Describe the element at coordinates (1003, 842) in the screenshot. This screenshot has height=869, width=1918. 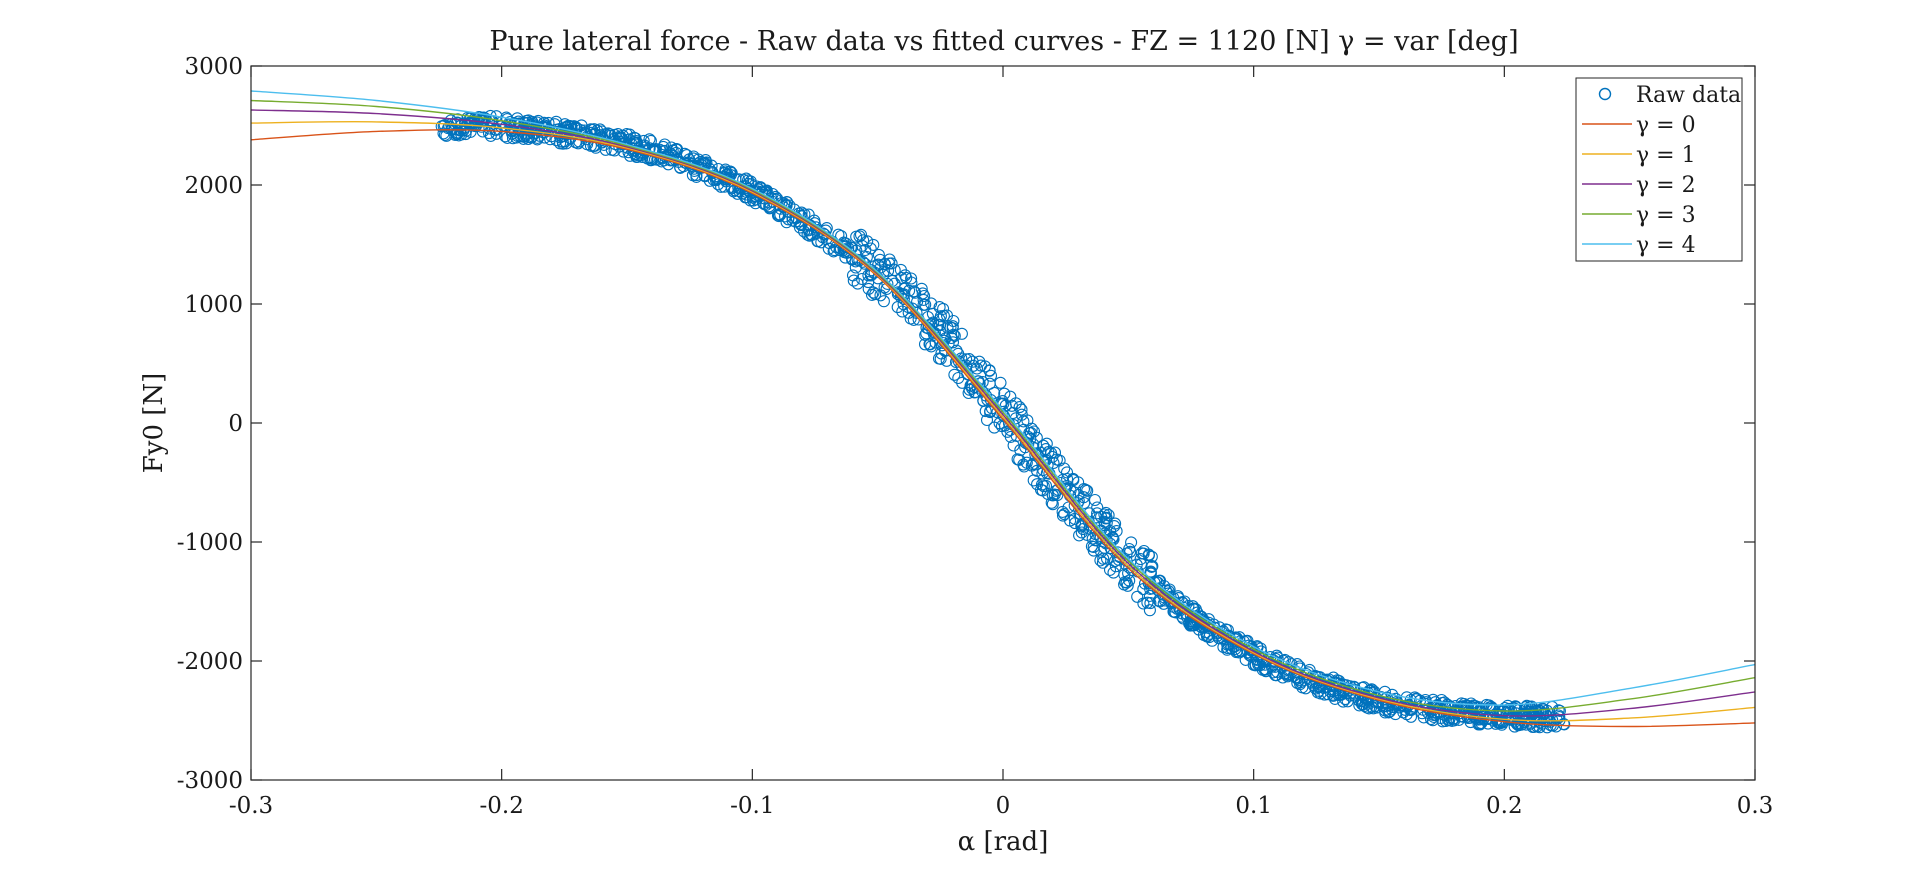
I see `x-axis-label: α [rad]` at that location.